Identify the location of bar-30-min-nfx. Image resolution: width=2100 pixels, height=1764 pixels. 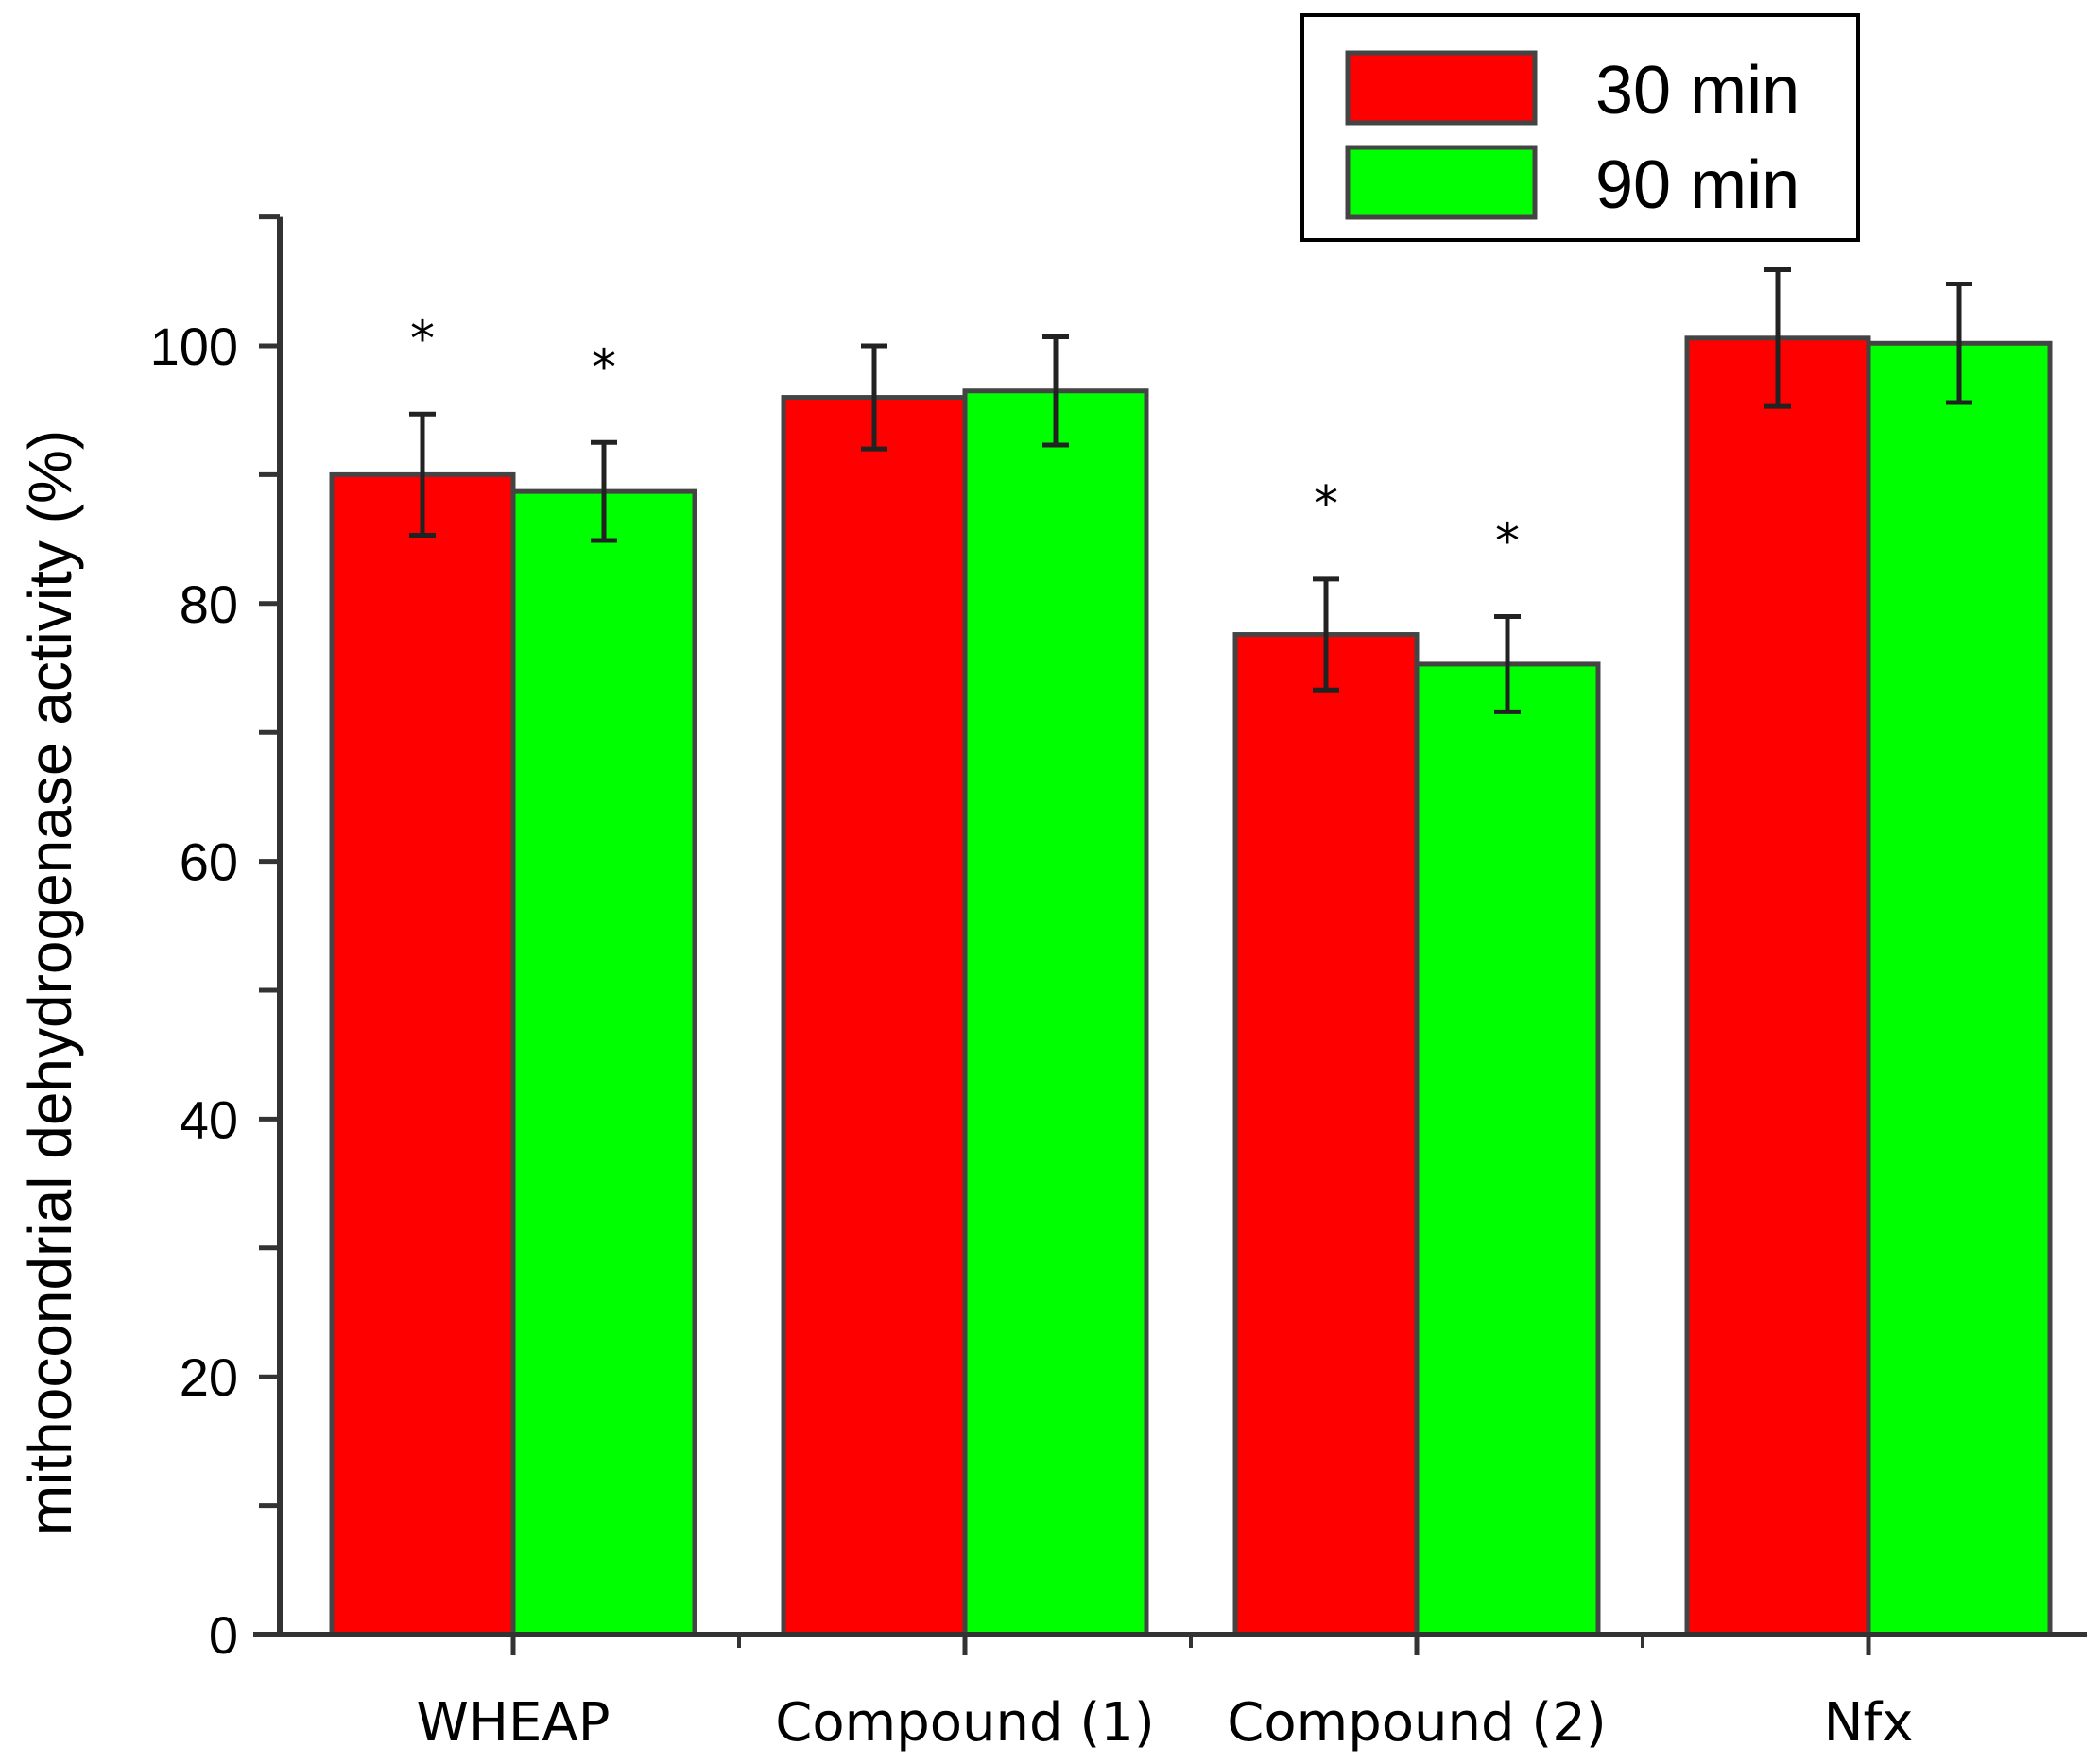
(1778, 986).